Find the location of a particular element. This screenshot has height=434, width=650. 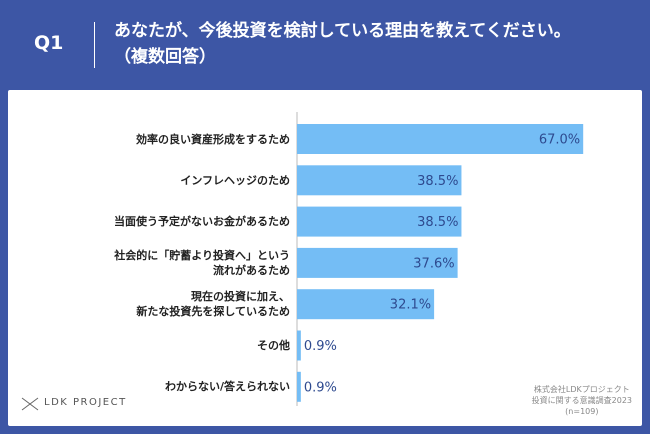

category-label: その他 is located at coordinates (273, 345).